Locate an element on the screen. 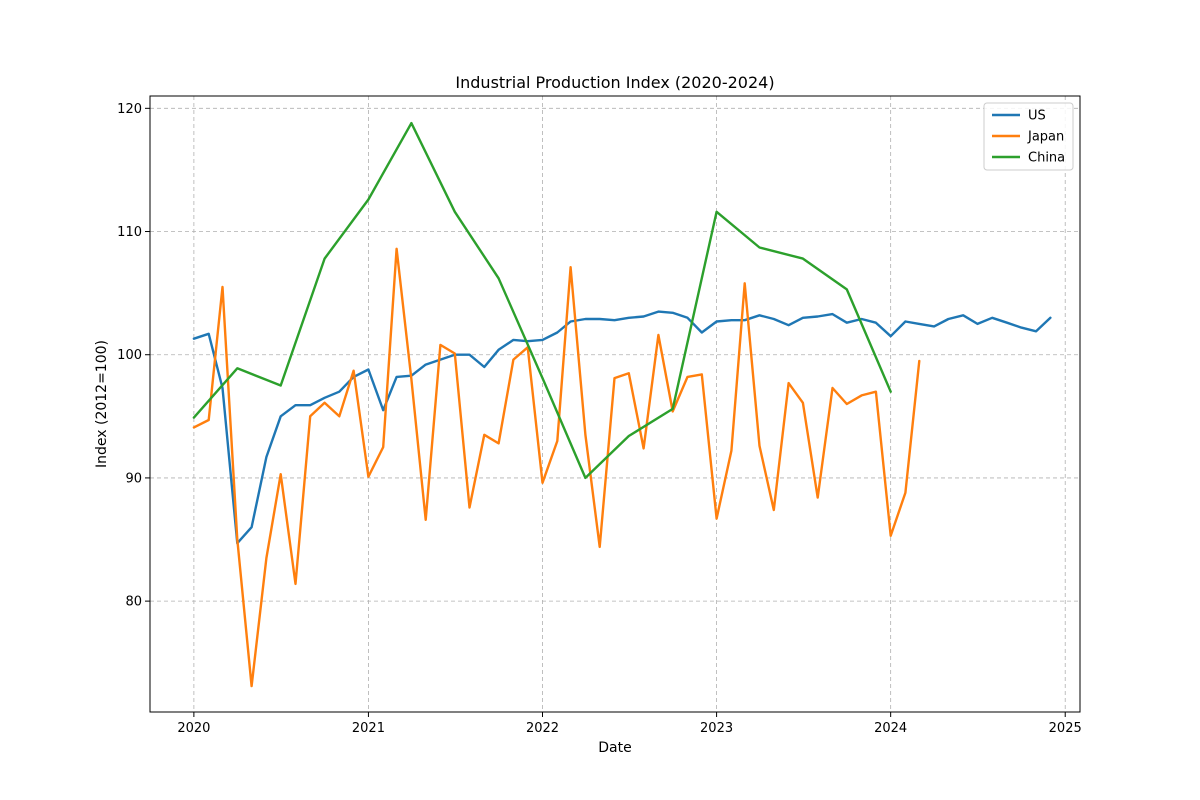 The height and width of the screenshot is (800, 1200). y-tick-label: 110 is located at coordinates (129, 232).